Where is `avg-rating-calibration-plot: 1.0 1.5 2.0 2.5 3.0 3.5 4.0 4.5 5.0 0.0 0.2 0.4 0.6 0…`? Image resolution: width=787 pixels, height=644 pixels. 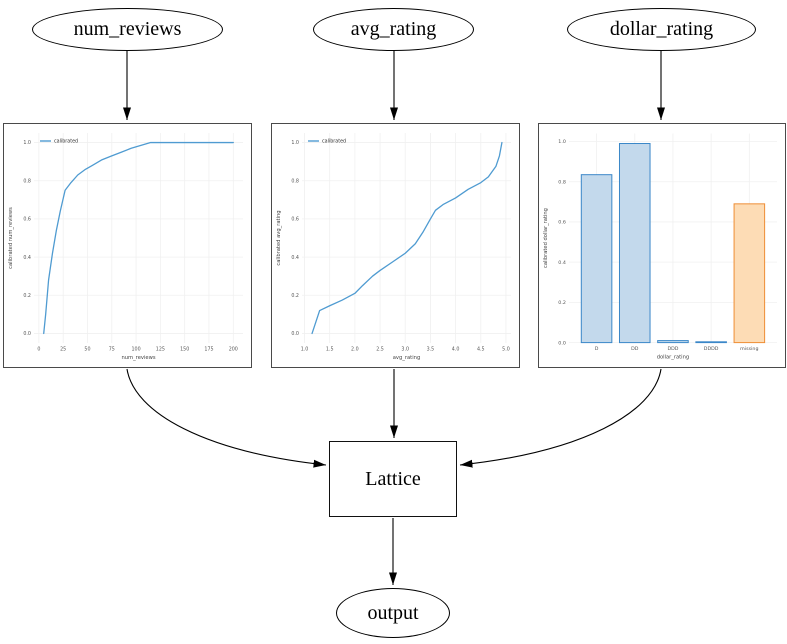
avg-rating-calibration-plot: 1.0 1.5 2.0 2.5 3.0 3.5 4.0 4.5 5.0 0.0 0.2 0.4 0.6 0… is located at coordinates (393, 247).